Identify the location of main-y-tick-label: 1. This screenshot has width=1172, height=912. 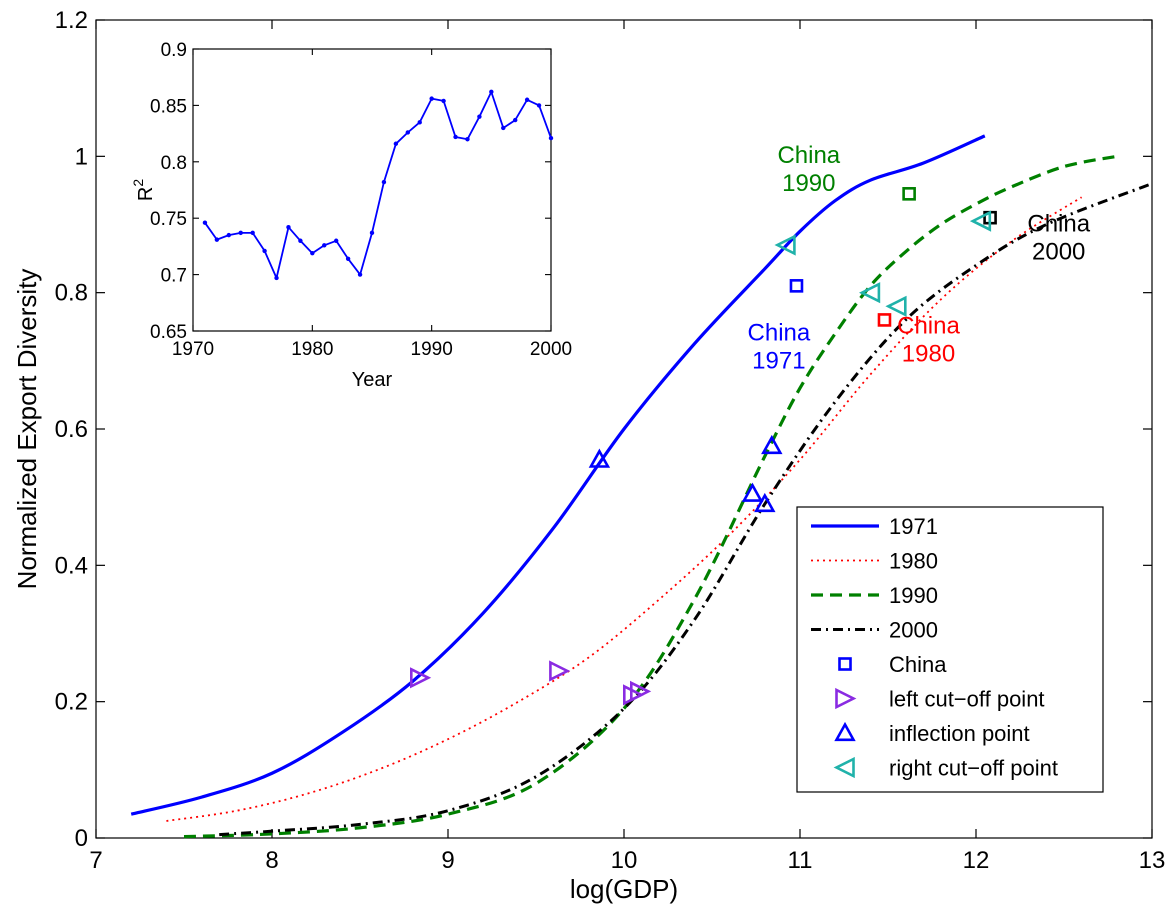
(81, 156).